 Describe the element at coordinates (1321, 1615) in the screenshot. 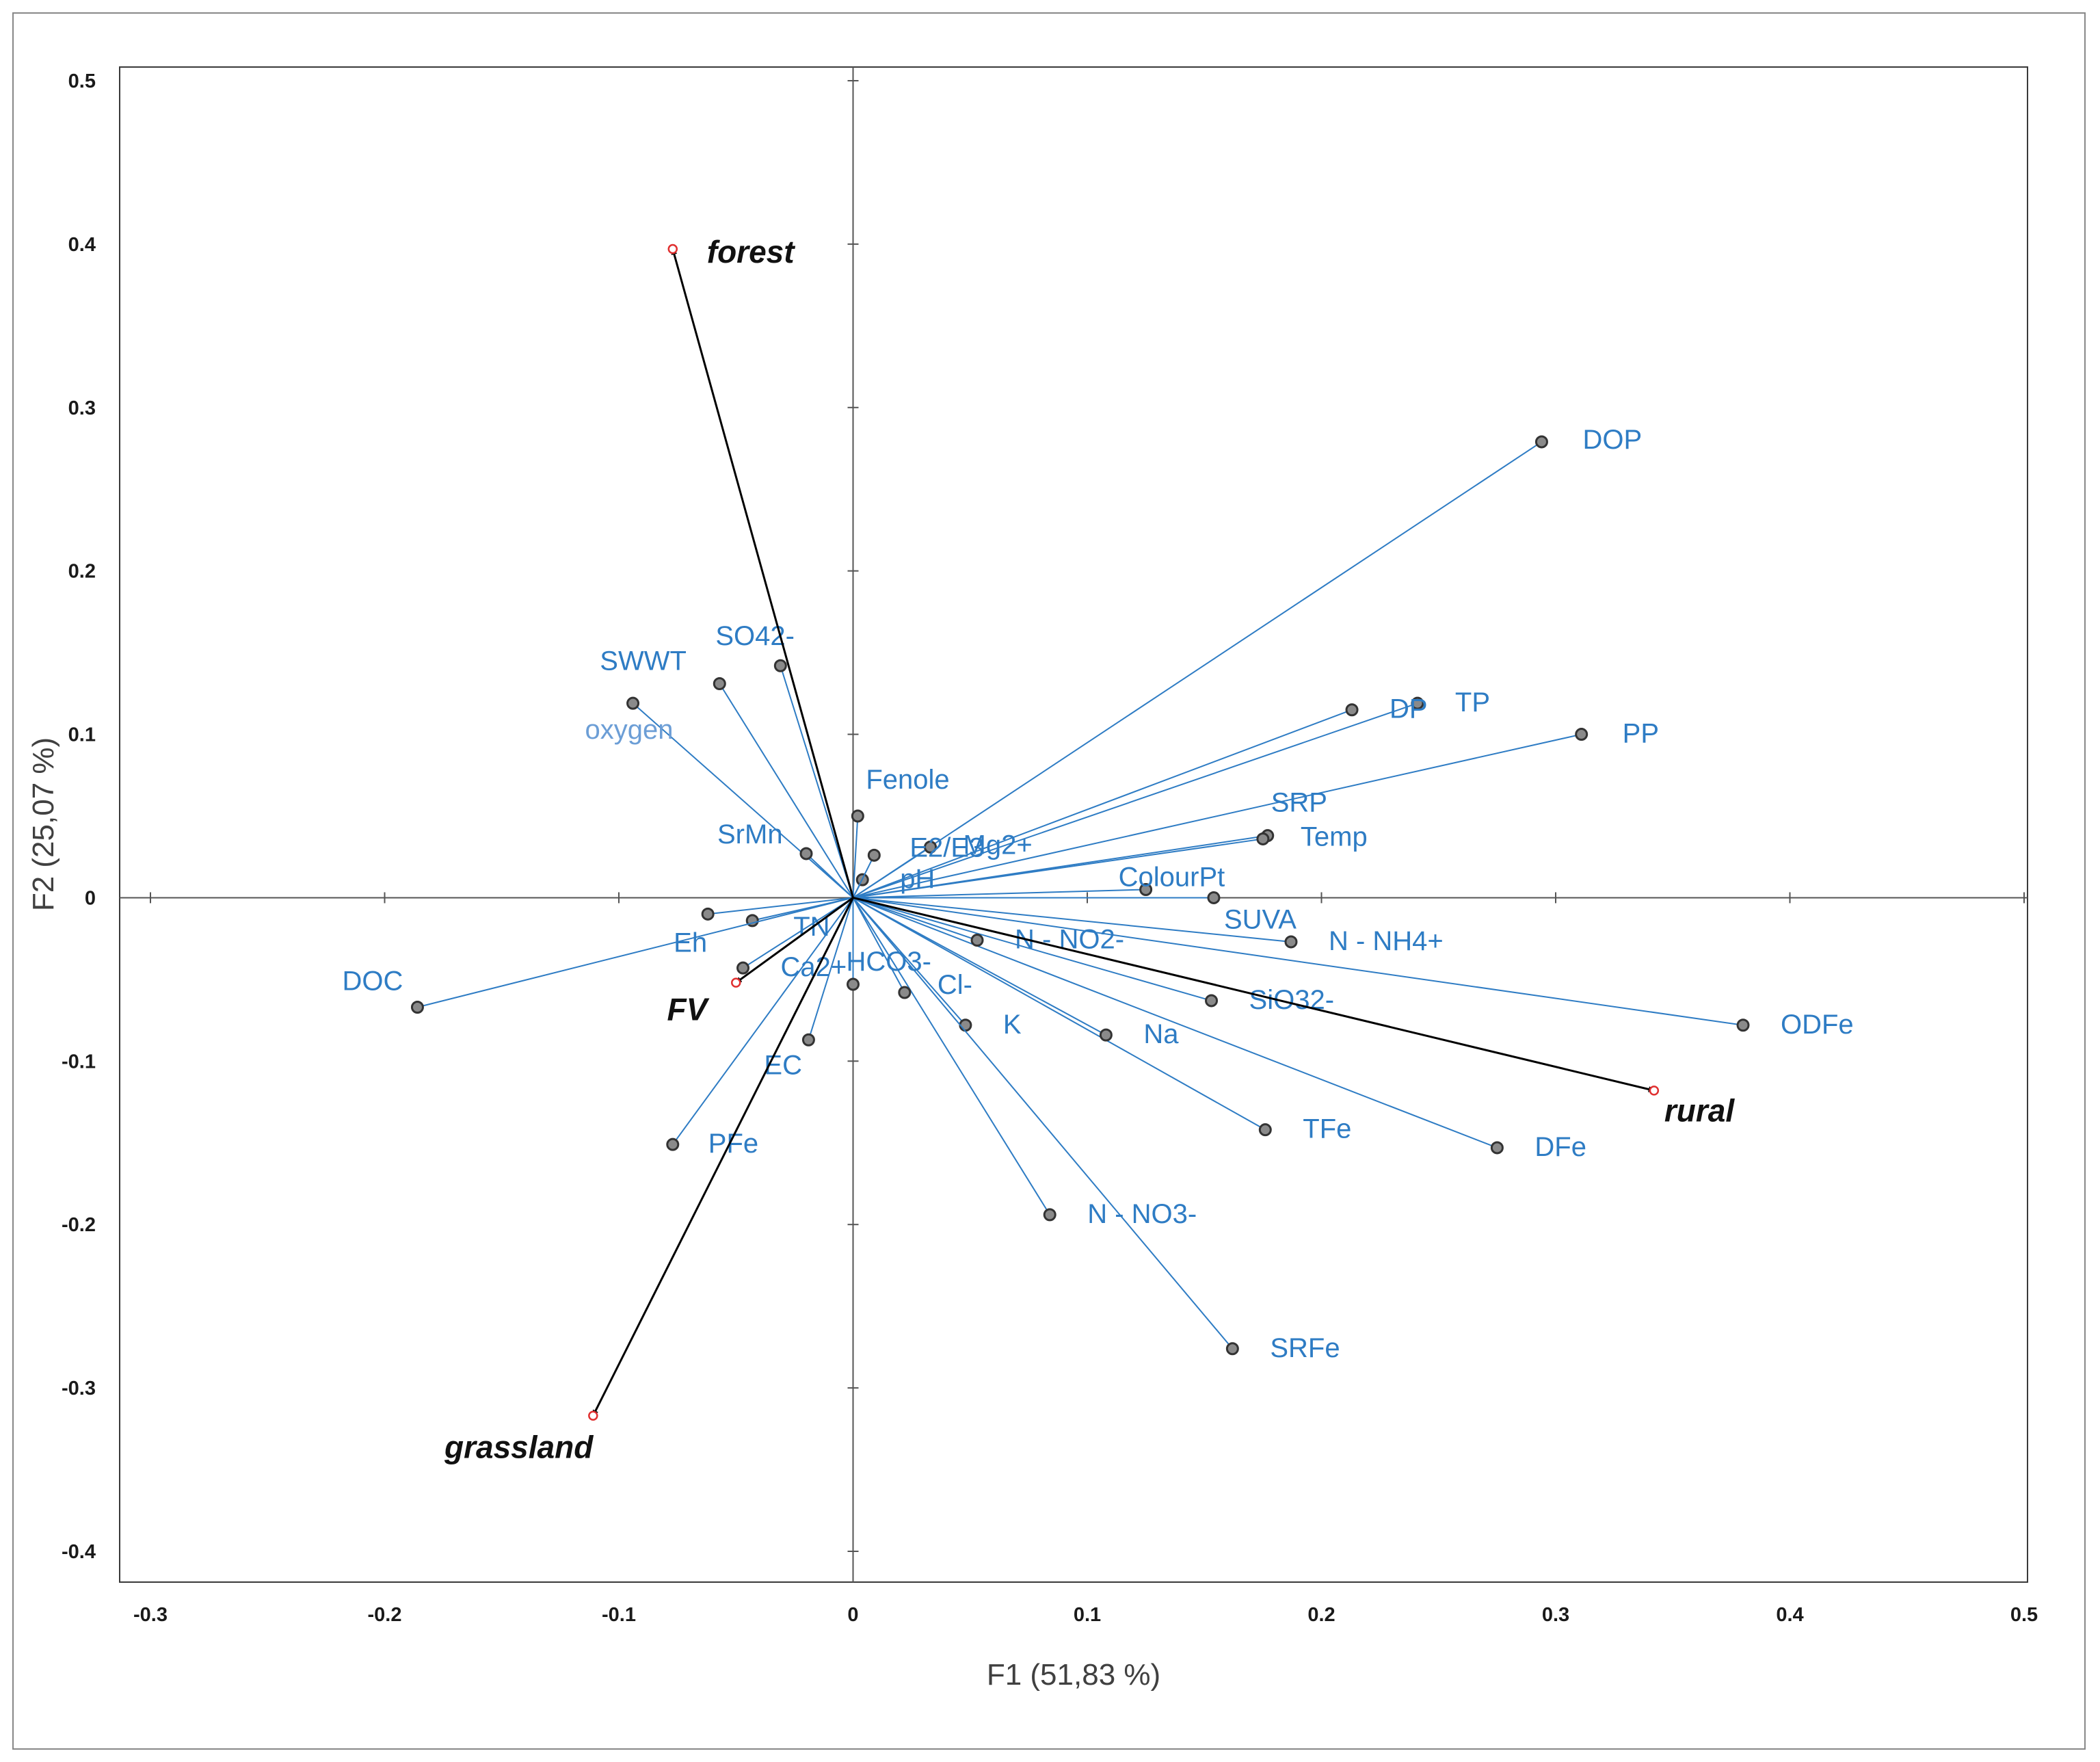

I see `x-tick-label: 0.2` at that location.